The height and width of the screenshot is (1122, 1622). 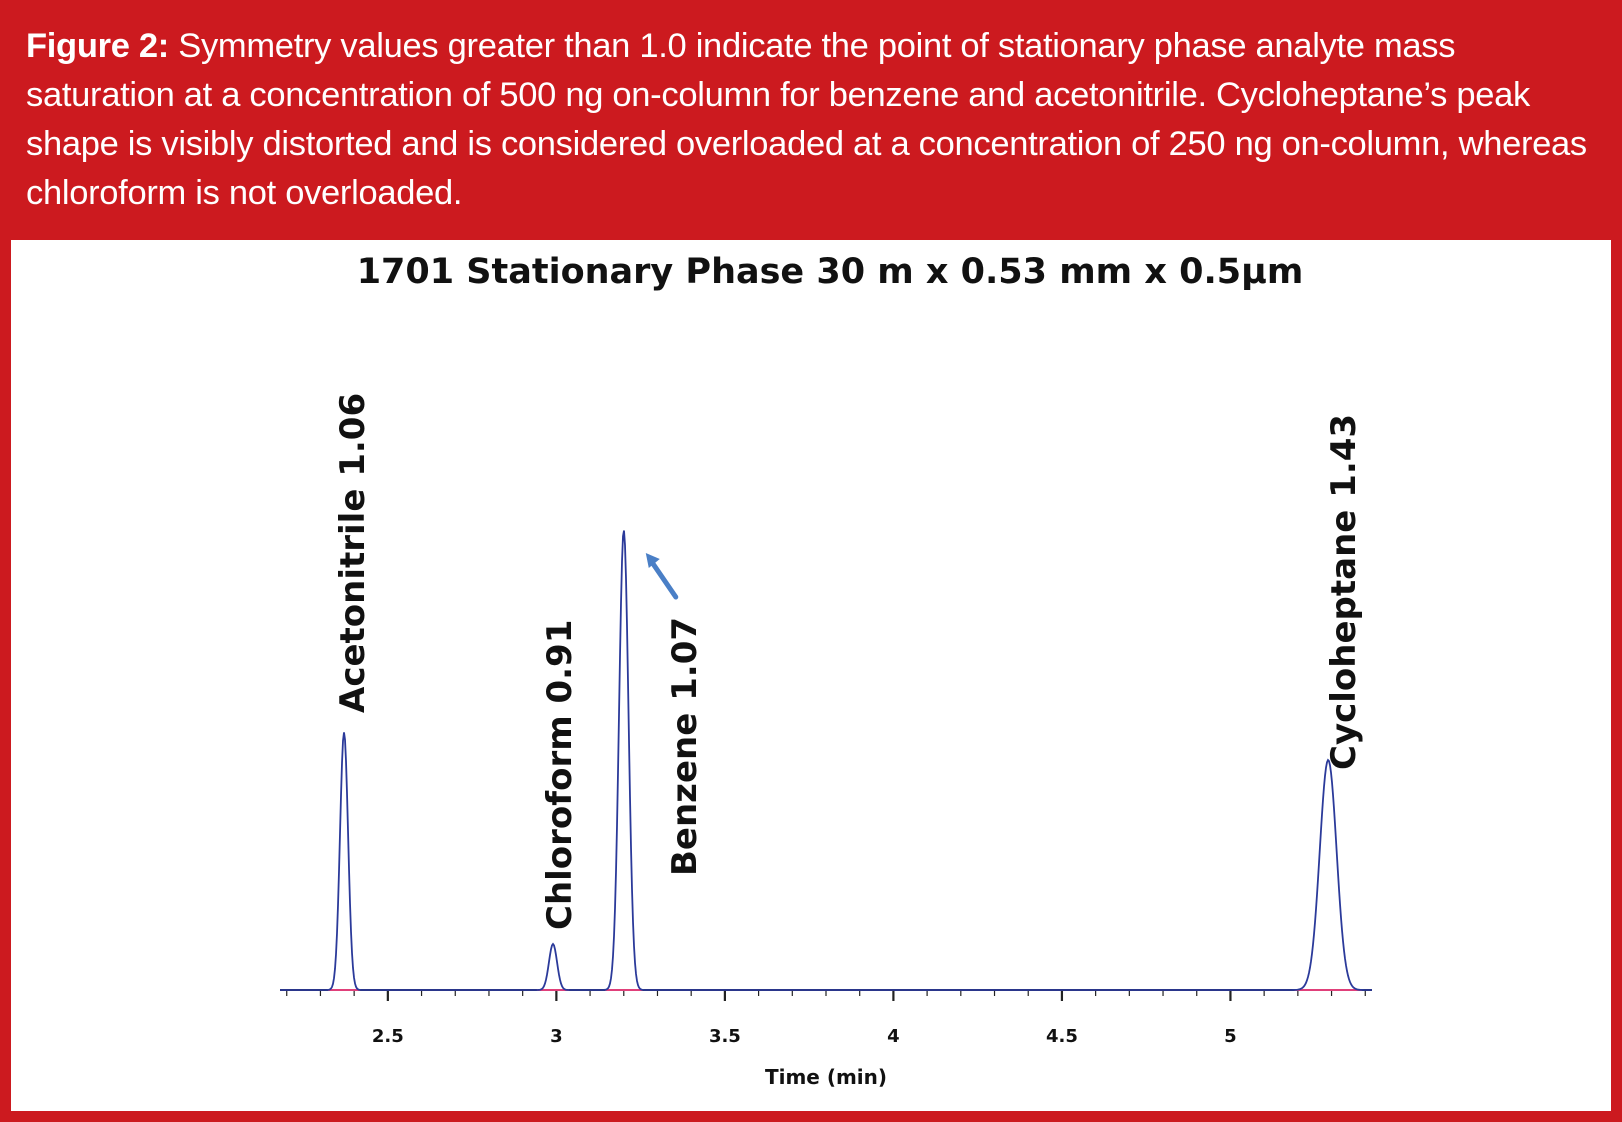 What do you see at coordinates (1230, 1036) in the screenshot?
I see `x-tick-label: 5` at bounding box center [1230, 1036].